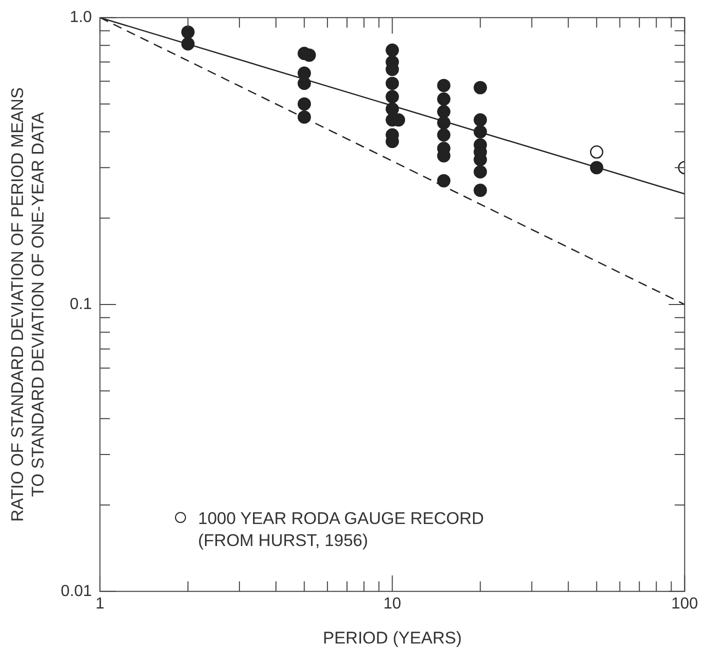  What do you see at coordinates (76, 591) in the screenshot?
I see `y-tick-label: 0.01` at bounding box center [76, 591].